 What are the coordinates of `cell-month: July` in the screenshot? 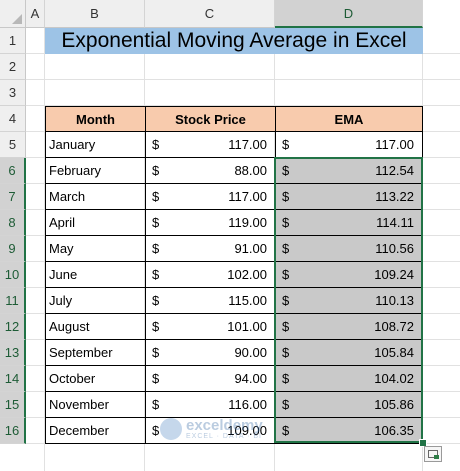 It's located at (95, 300).